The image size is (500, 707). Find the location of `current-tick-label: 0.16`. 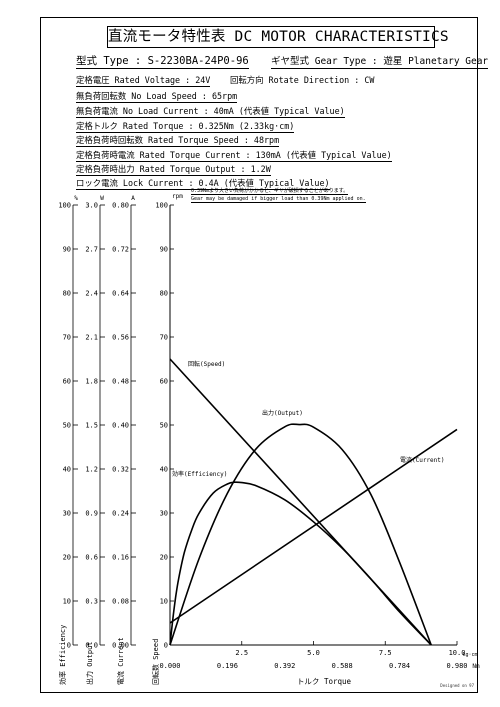

current-tick-label: 0.16 is located at coordinates (120, 558).